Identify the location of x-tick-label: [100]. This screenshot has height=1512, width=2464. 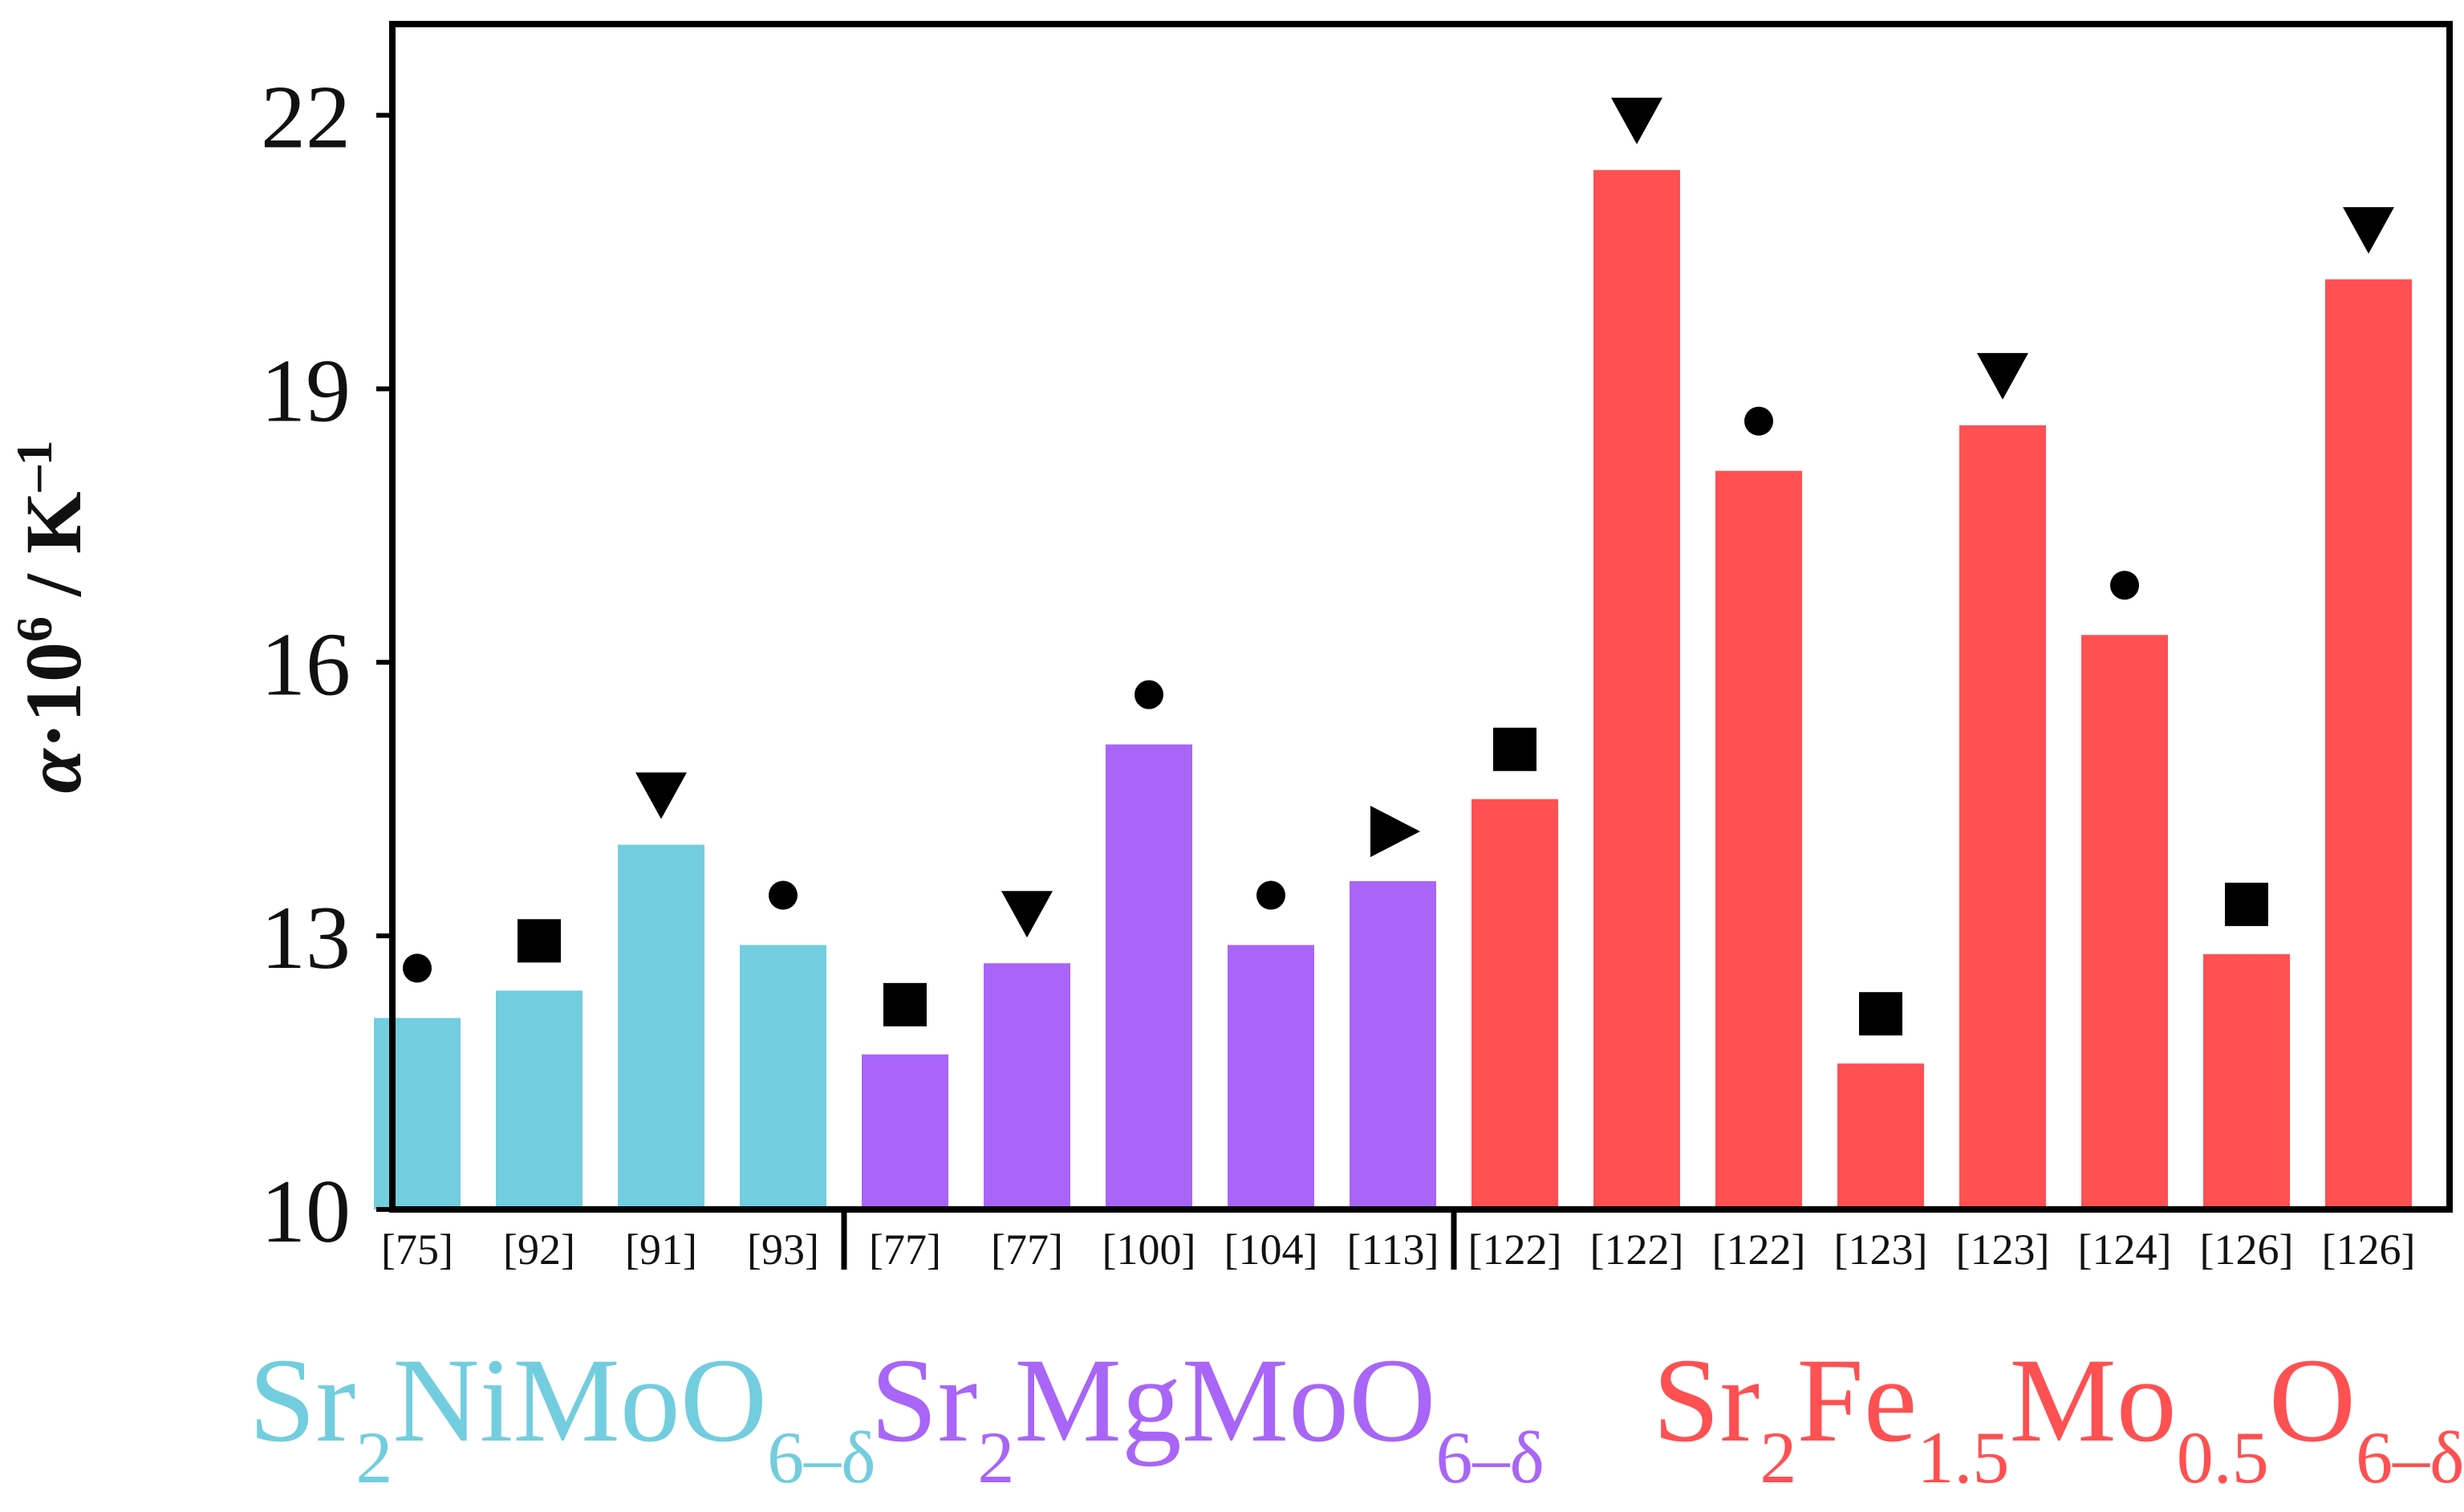
(1149, 1250).